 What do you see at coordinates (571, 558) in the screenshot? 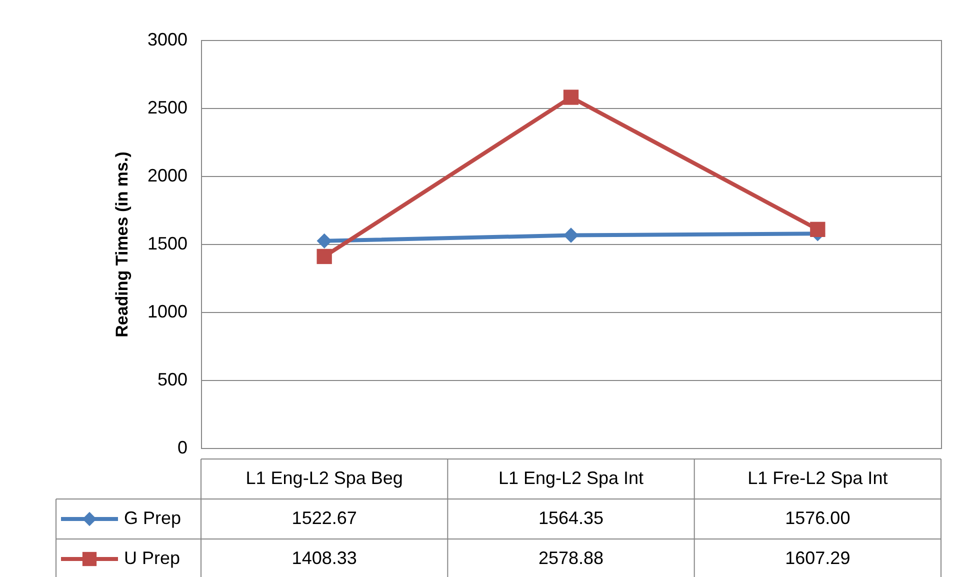
I see `data-label: 2578.88` at bounding box center [571, 558].